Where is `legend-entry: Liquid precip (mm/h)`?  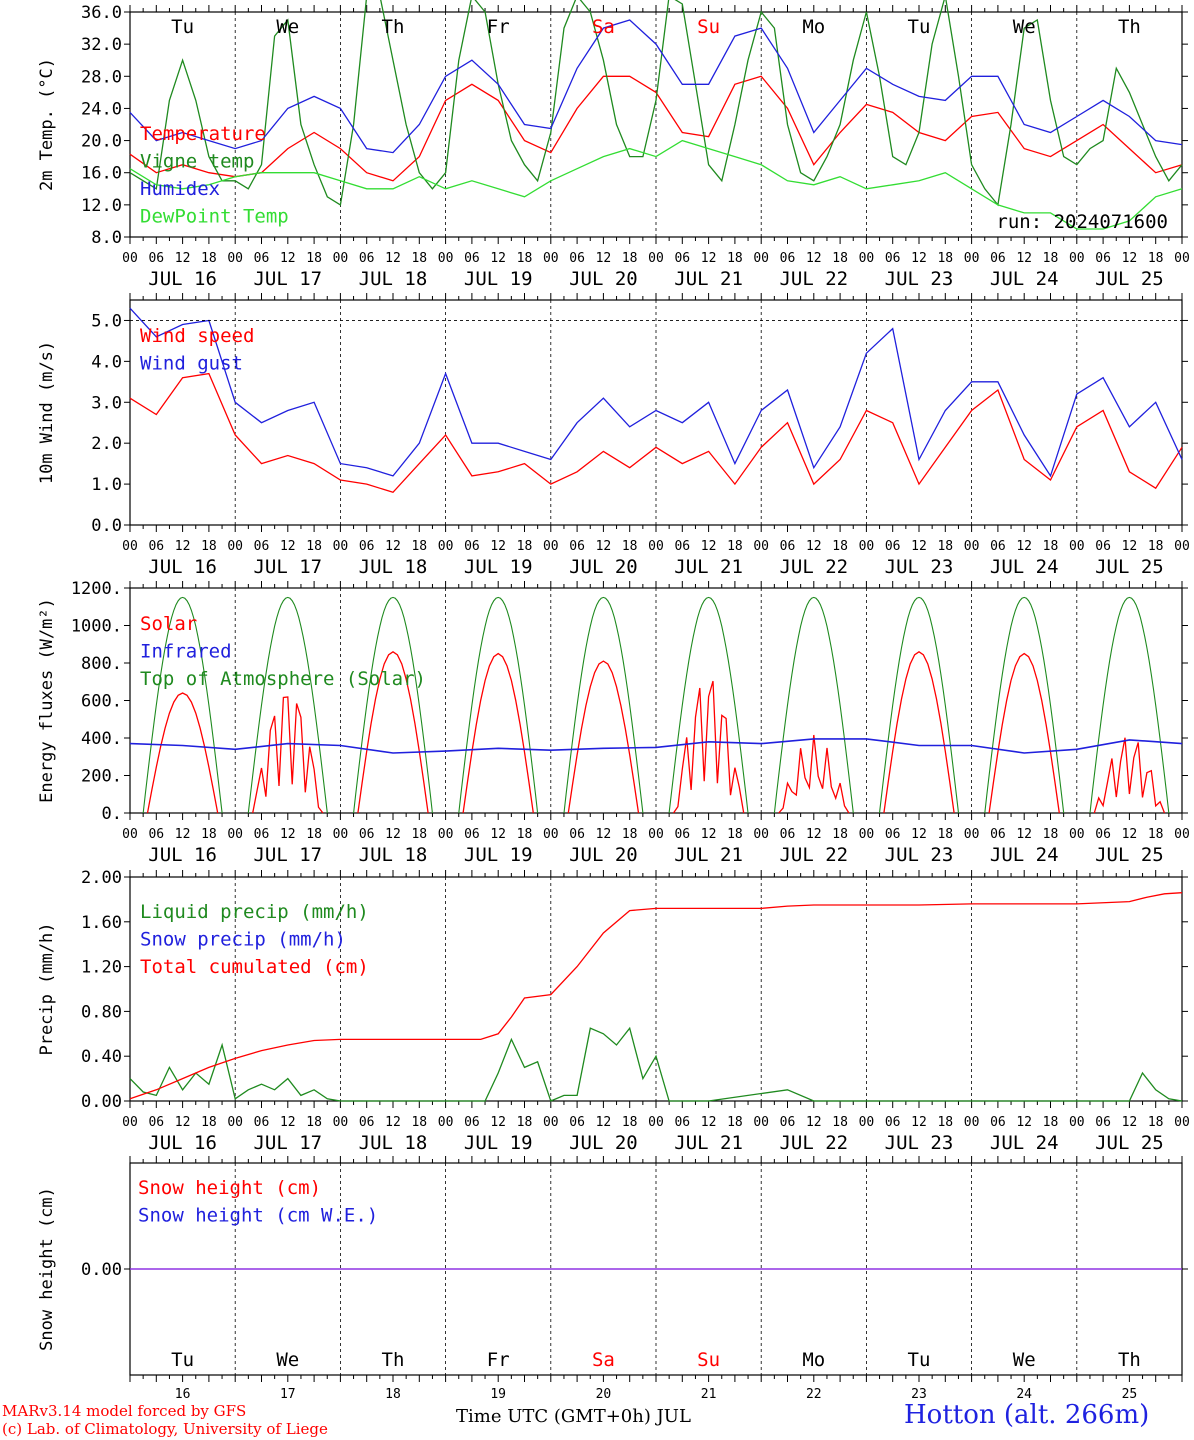 legend-entry: Liquid precip (mm/h) is located at coordinates (254, 912).